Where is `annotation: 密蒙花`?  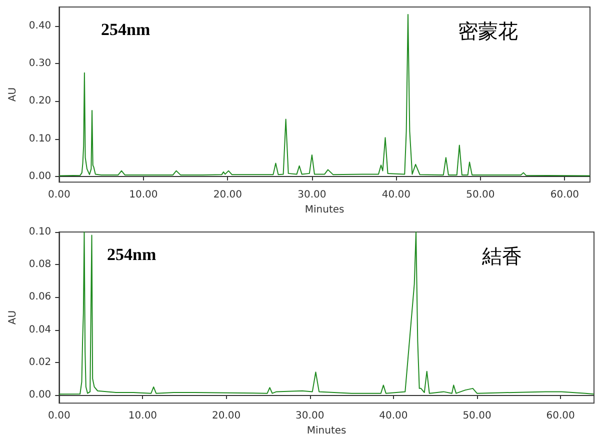
annotation: 密蒙花 is located at coordinates (488, 31).